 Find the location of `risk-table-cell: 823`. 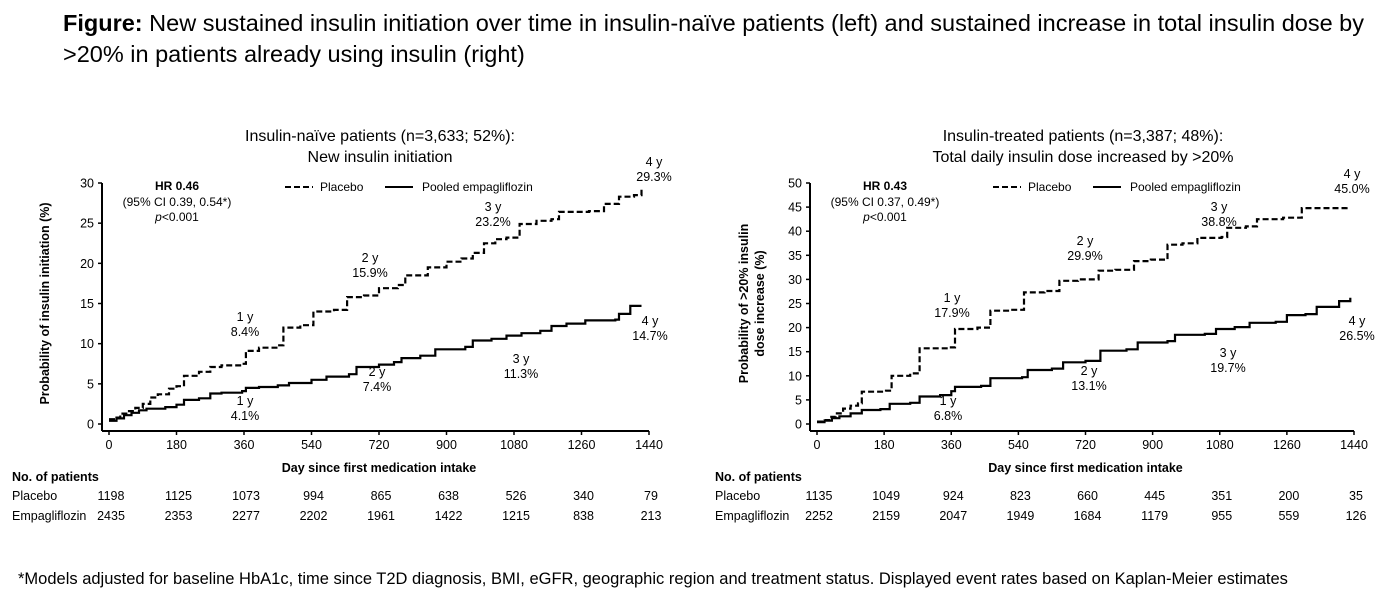

risk-table-cell: 823 is located at coordinates (1020, 496).